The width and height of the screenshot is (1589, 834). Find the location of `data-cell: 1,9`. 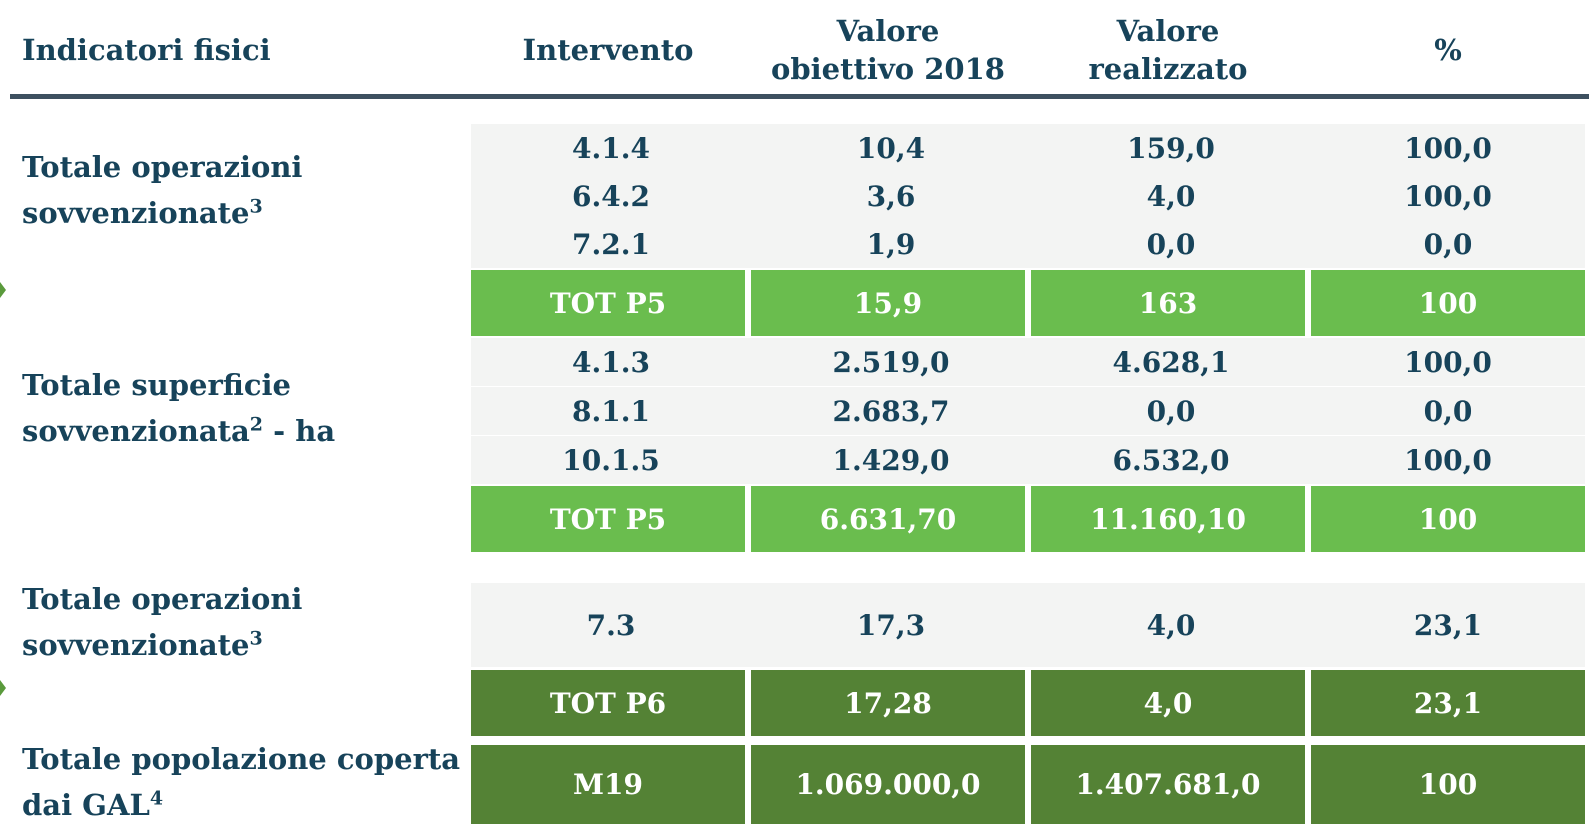

data-cell: 1,9 is located at coordinates (891, 244).